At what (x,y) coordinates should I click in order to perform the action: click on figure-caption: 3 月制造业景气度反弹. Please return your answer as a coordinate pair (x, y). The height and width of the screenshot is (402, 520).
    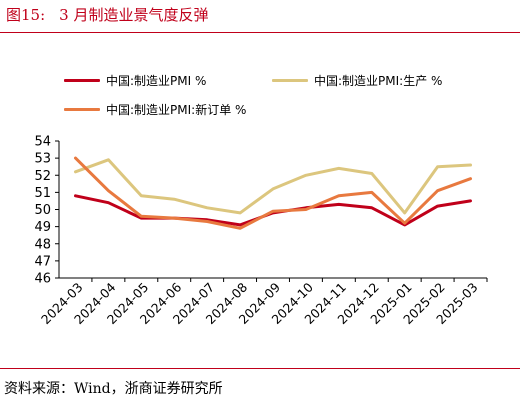
    Looking at the image, I should click on (134, 15).